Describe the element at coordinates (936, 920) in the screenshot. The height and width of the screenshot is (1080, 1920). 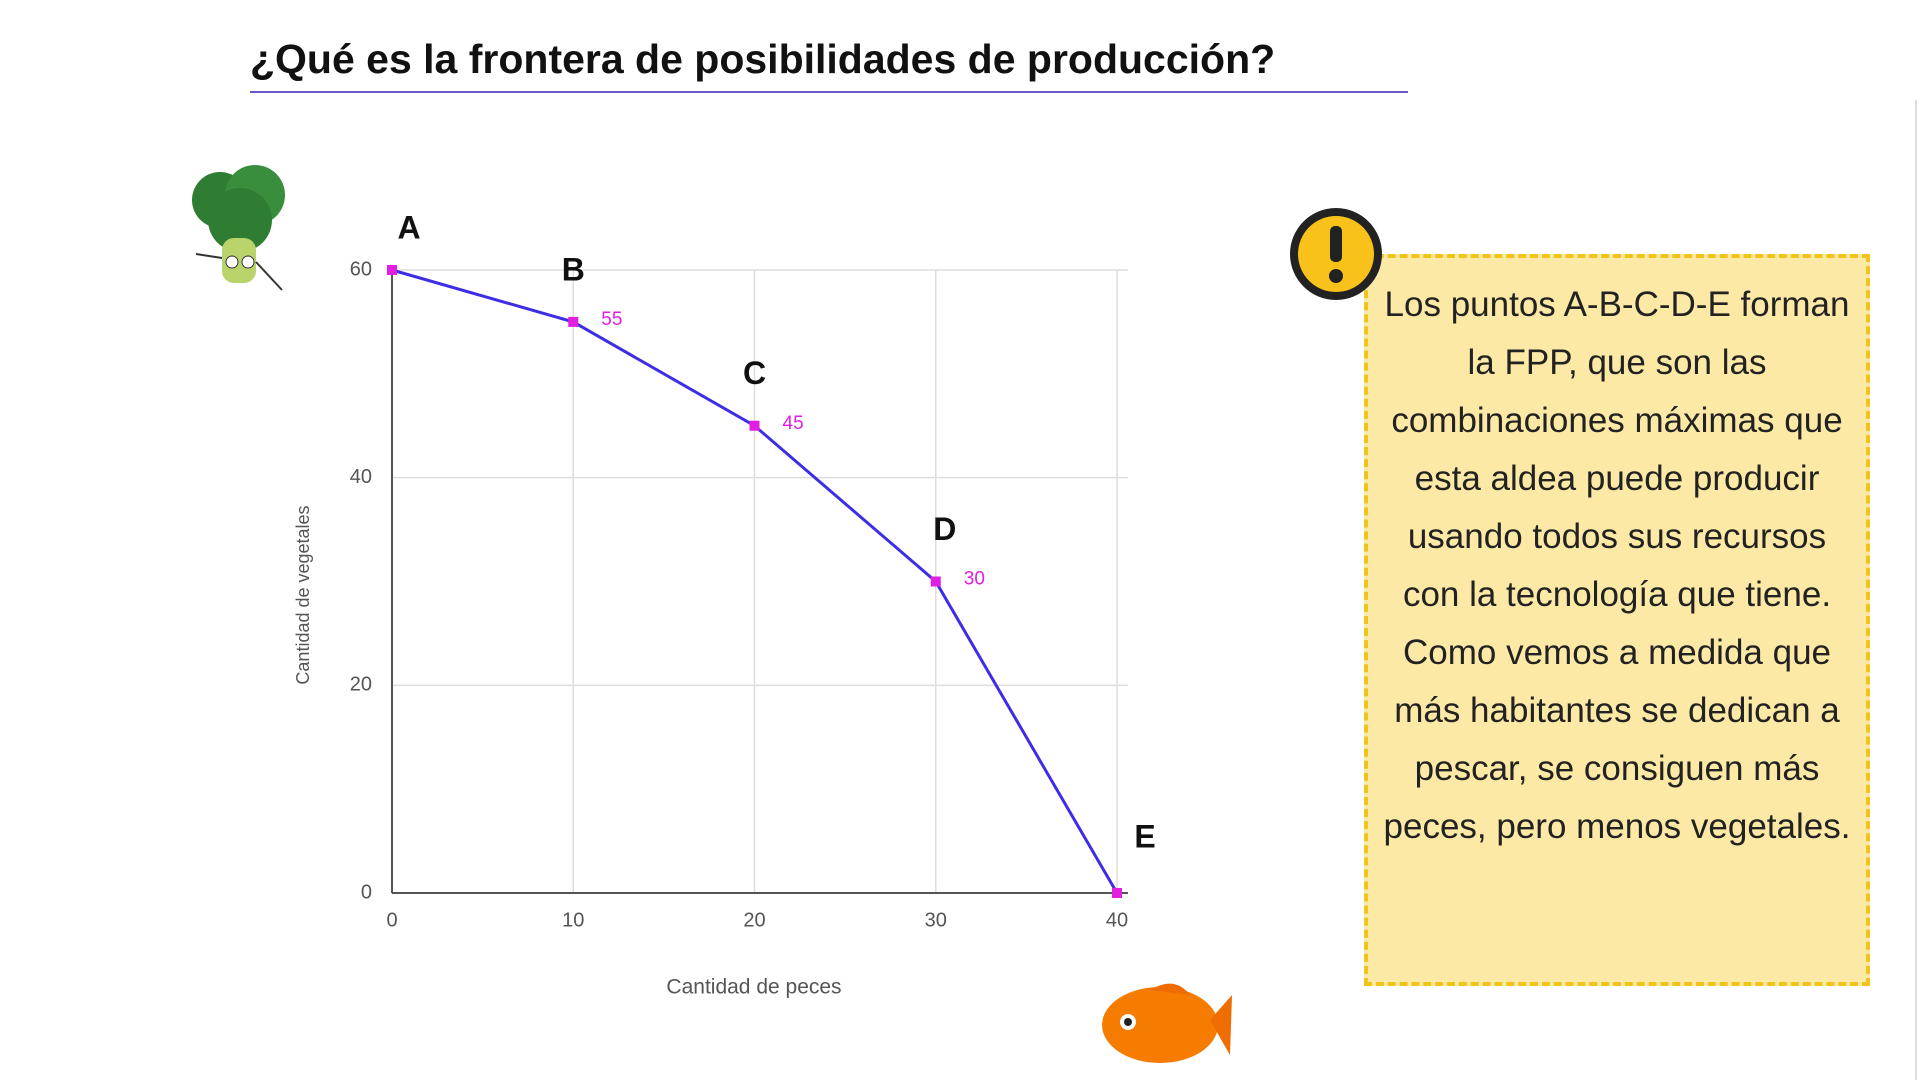
I see `x-tick-label: 30` at that location.